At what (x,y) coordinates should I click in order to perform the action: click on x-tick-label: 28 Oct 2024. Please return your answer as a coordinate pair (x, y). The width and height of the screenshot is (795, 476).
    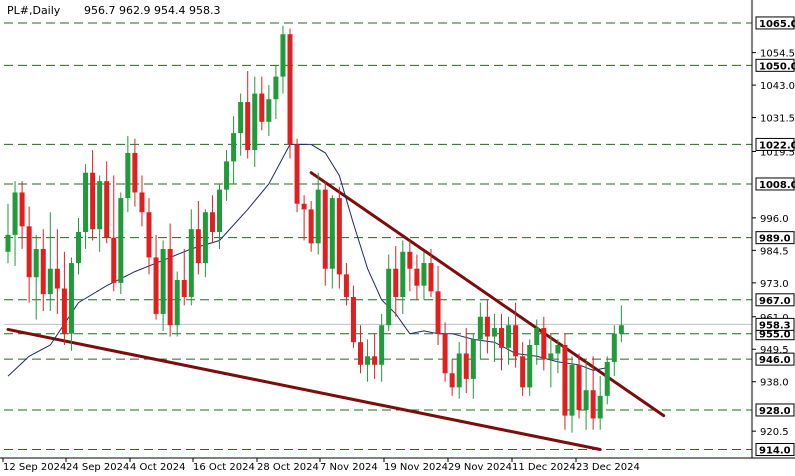
    Looking at the image, I should click on (288, 467).